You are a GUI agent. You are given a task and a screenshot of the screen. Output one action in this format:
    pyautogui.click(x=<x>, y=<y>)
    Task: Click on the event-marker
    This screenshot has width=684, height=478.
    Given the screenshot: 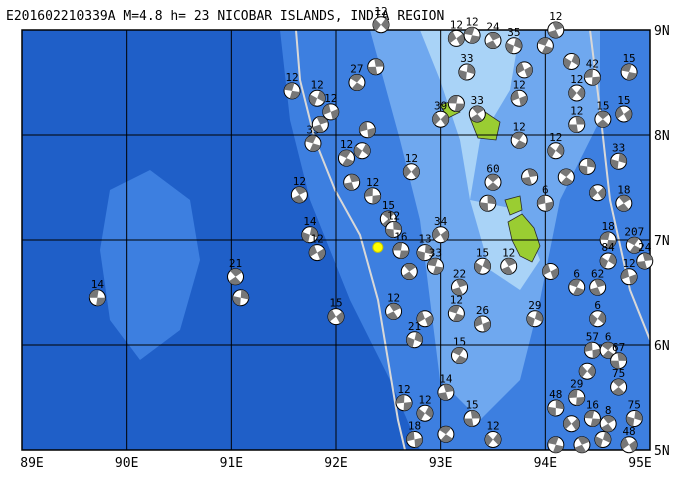 What is the action you would take?
    pyautogui.click(x=378, y=247)
    